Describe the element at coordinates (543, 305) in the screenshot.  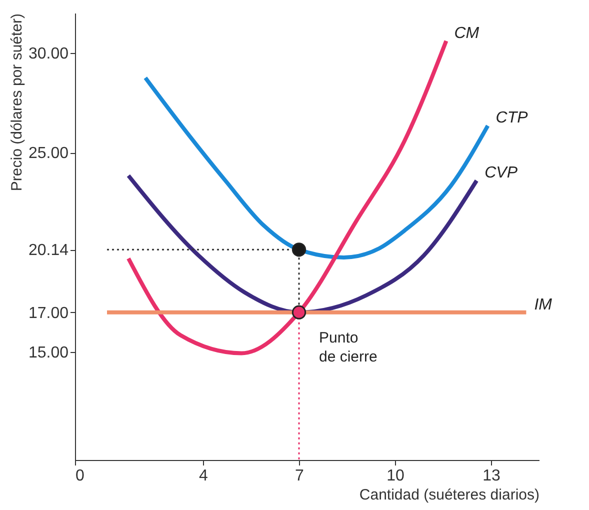
I see `series-label: IM` at that location.